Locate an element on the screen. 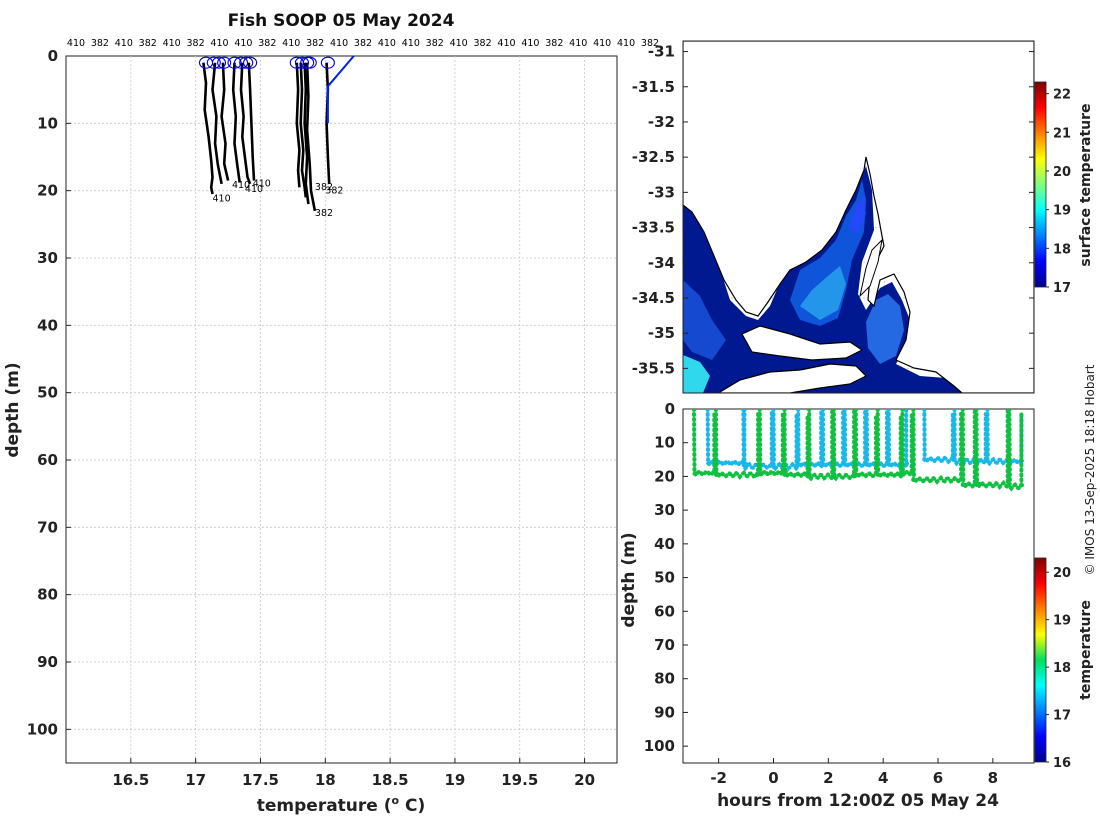 The width and height of the screenshot is (1100, 820). depth-time-y-tick-label: 20 is located at coordinates (664, 476).